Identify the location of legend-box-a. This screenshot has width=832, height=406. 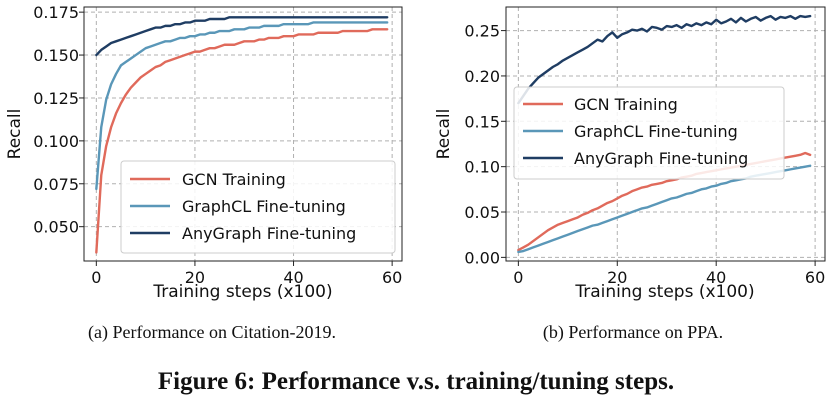
(258, 207).